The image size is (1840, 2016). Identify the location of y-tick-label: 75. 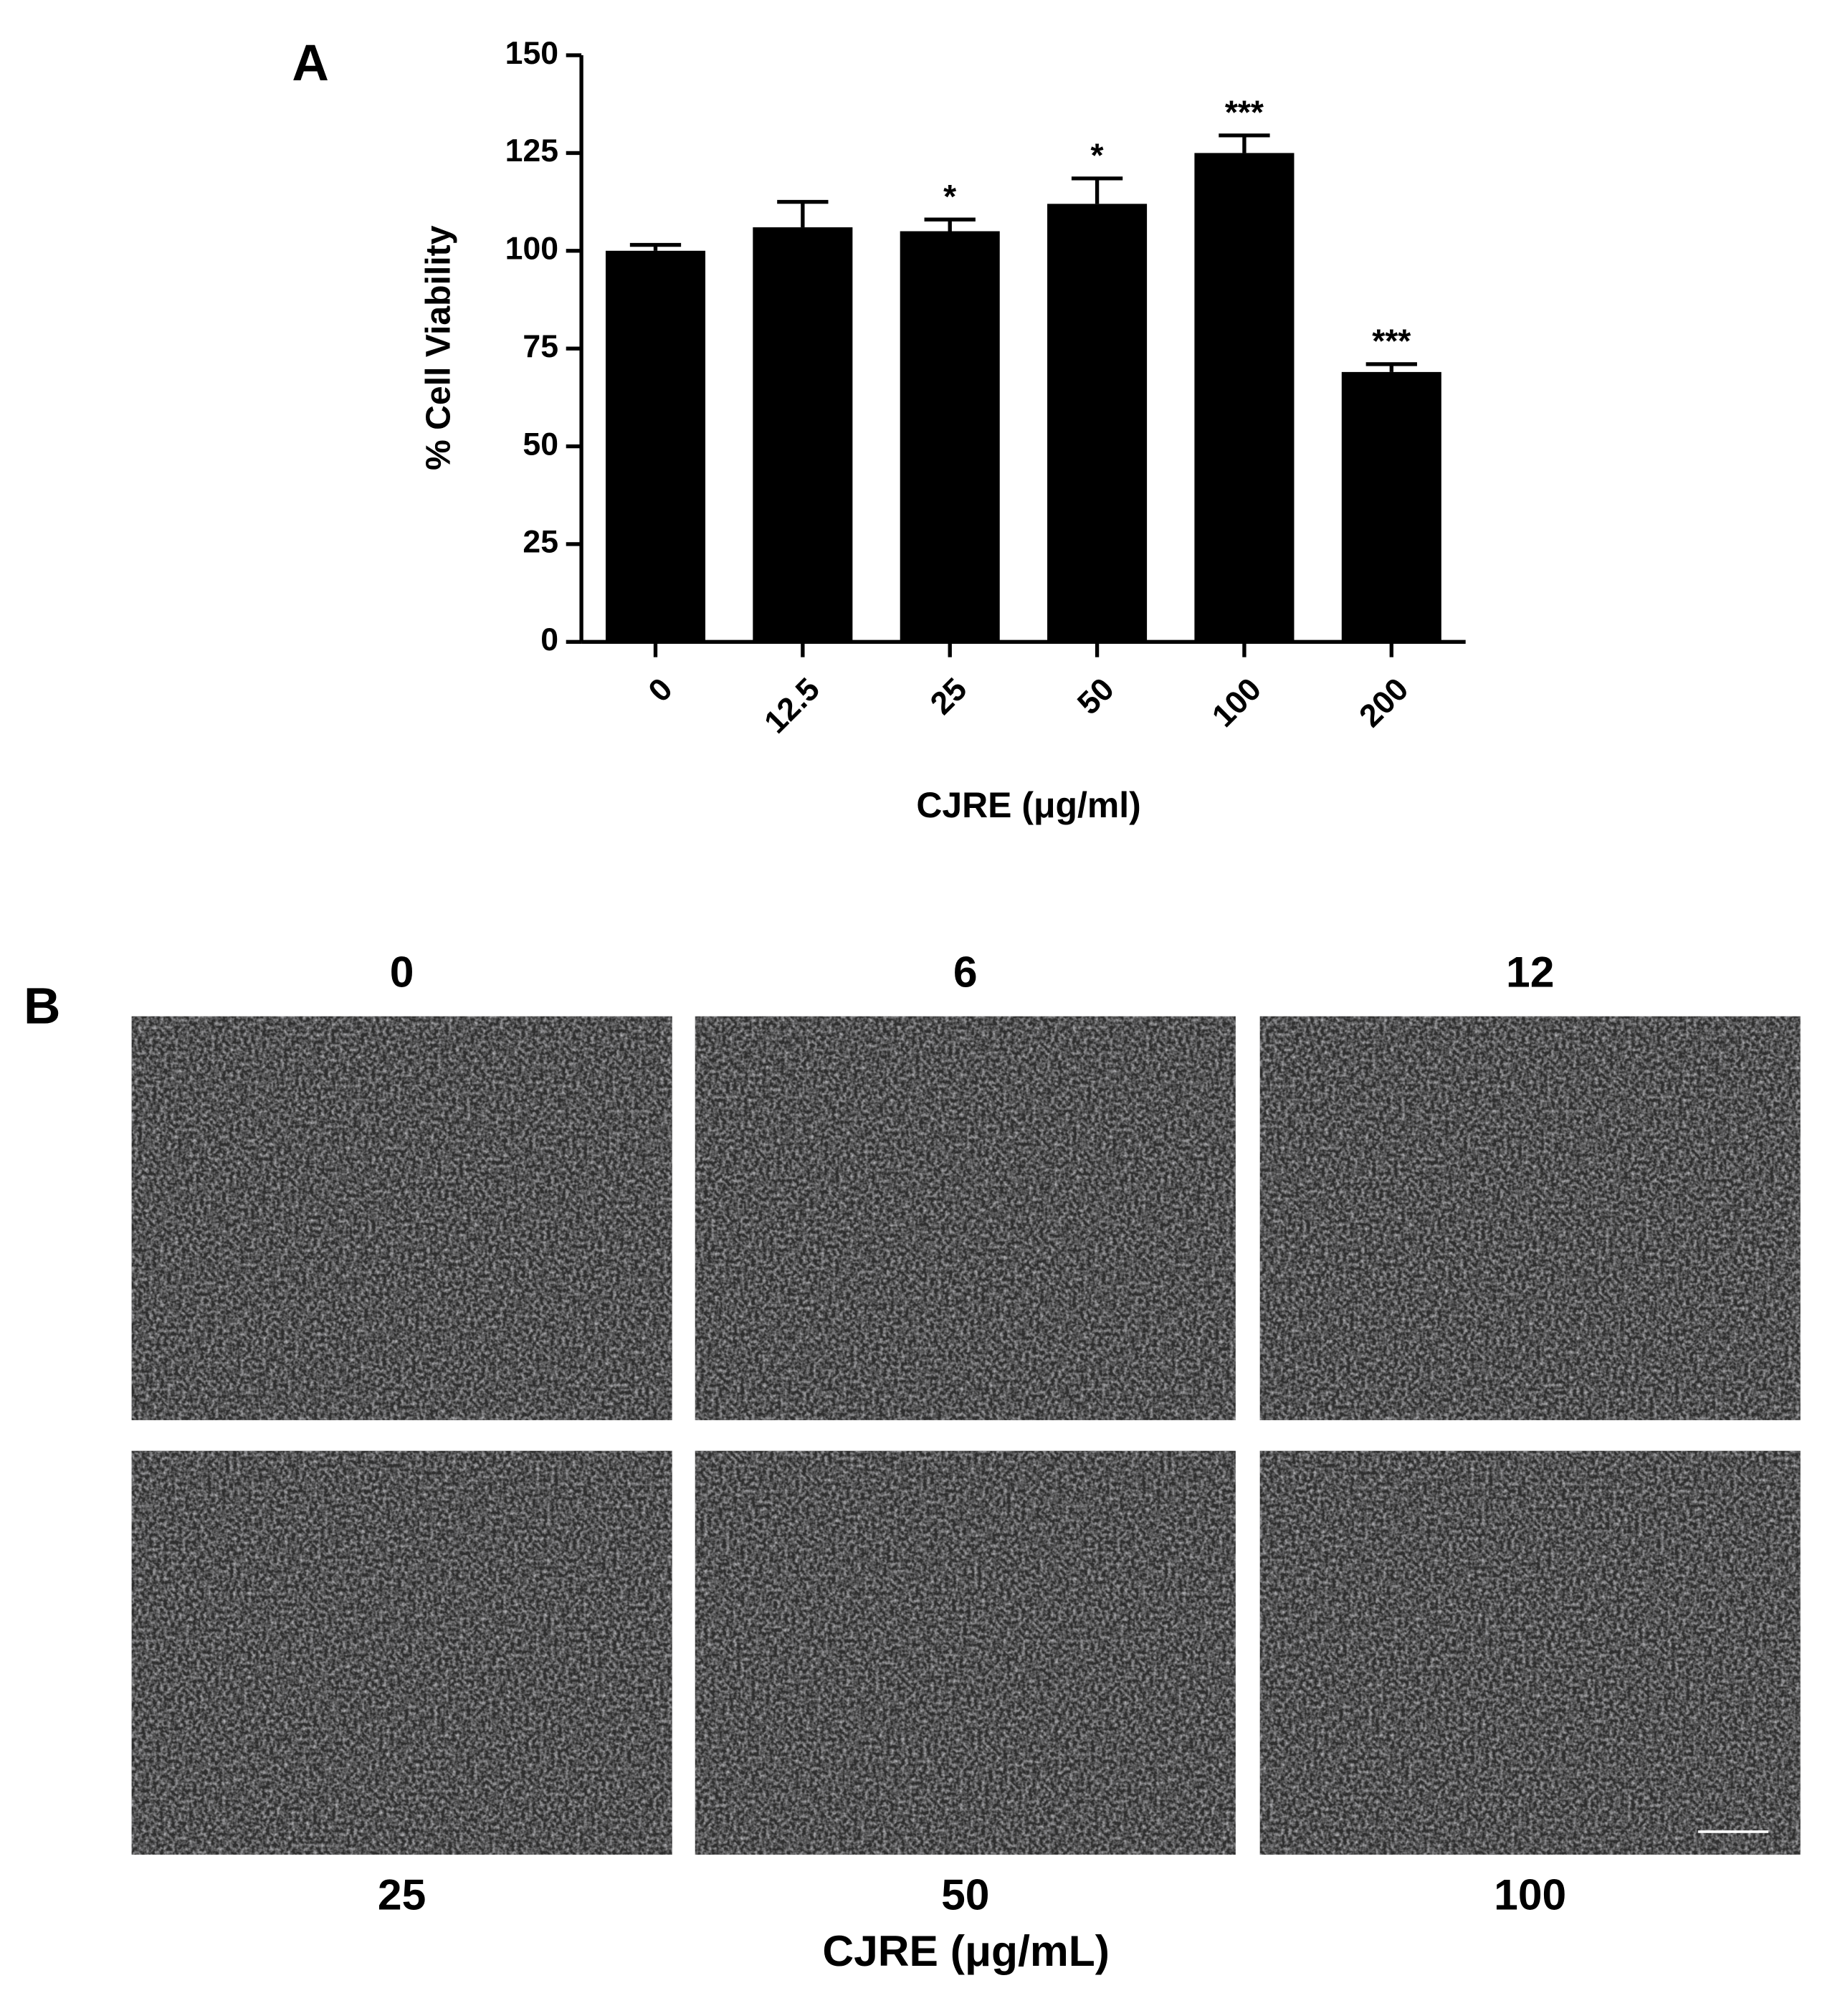
(540, 346).